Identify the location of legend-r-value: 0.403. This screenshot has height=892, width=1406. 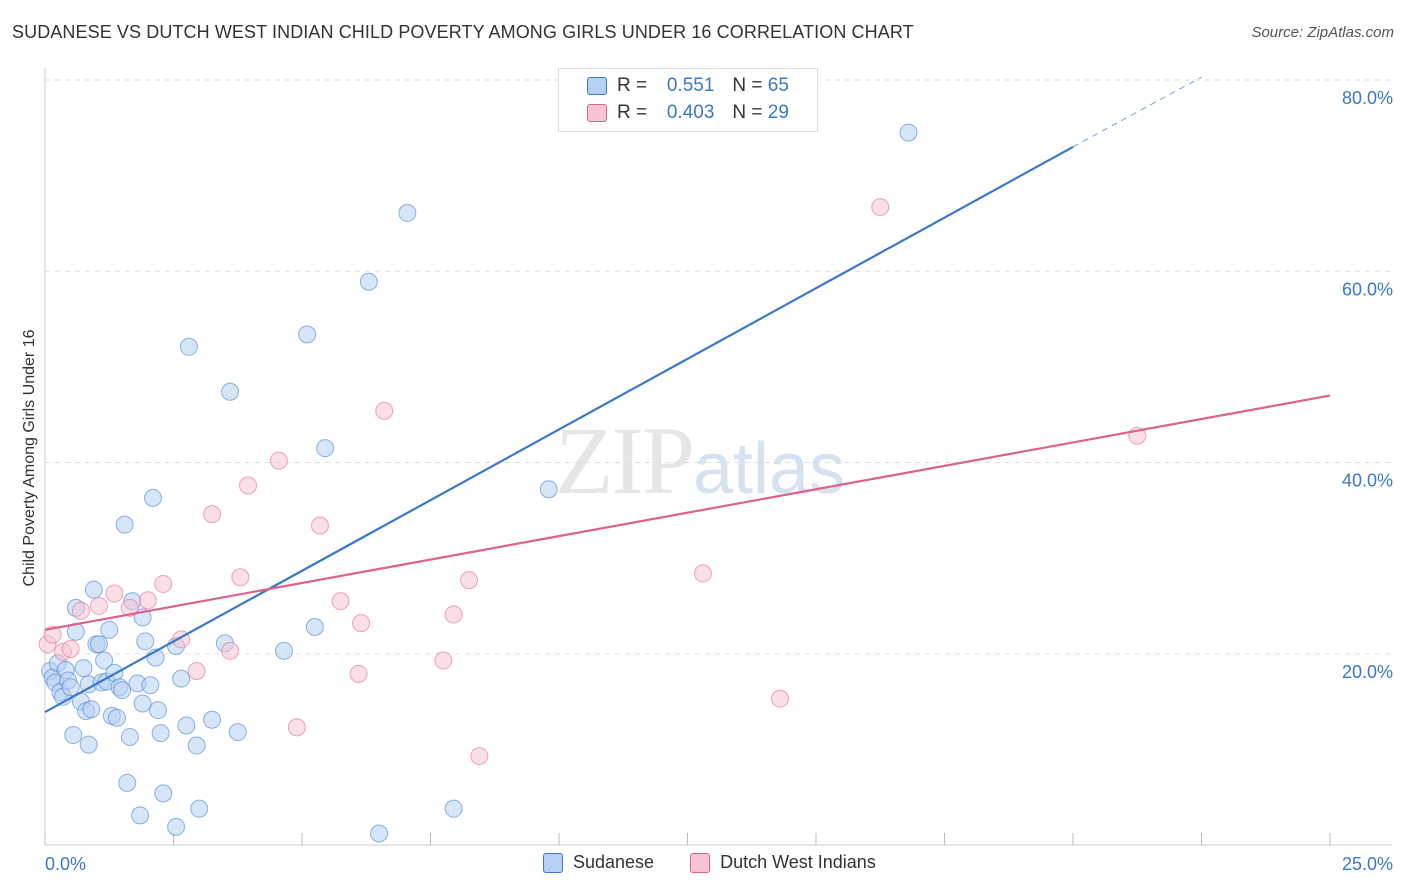
(690, 112).